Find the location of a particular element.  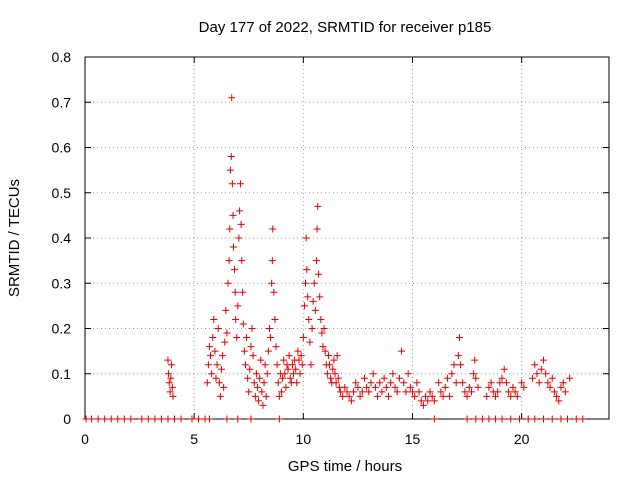

y-tick-label: 0.2 is located at coordinates (62, 329).